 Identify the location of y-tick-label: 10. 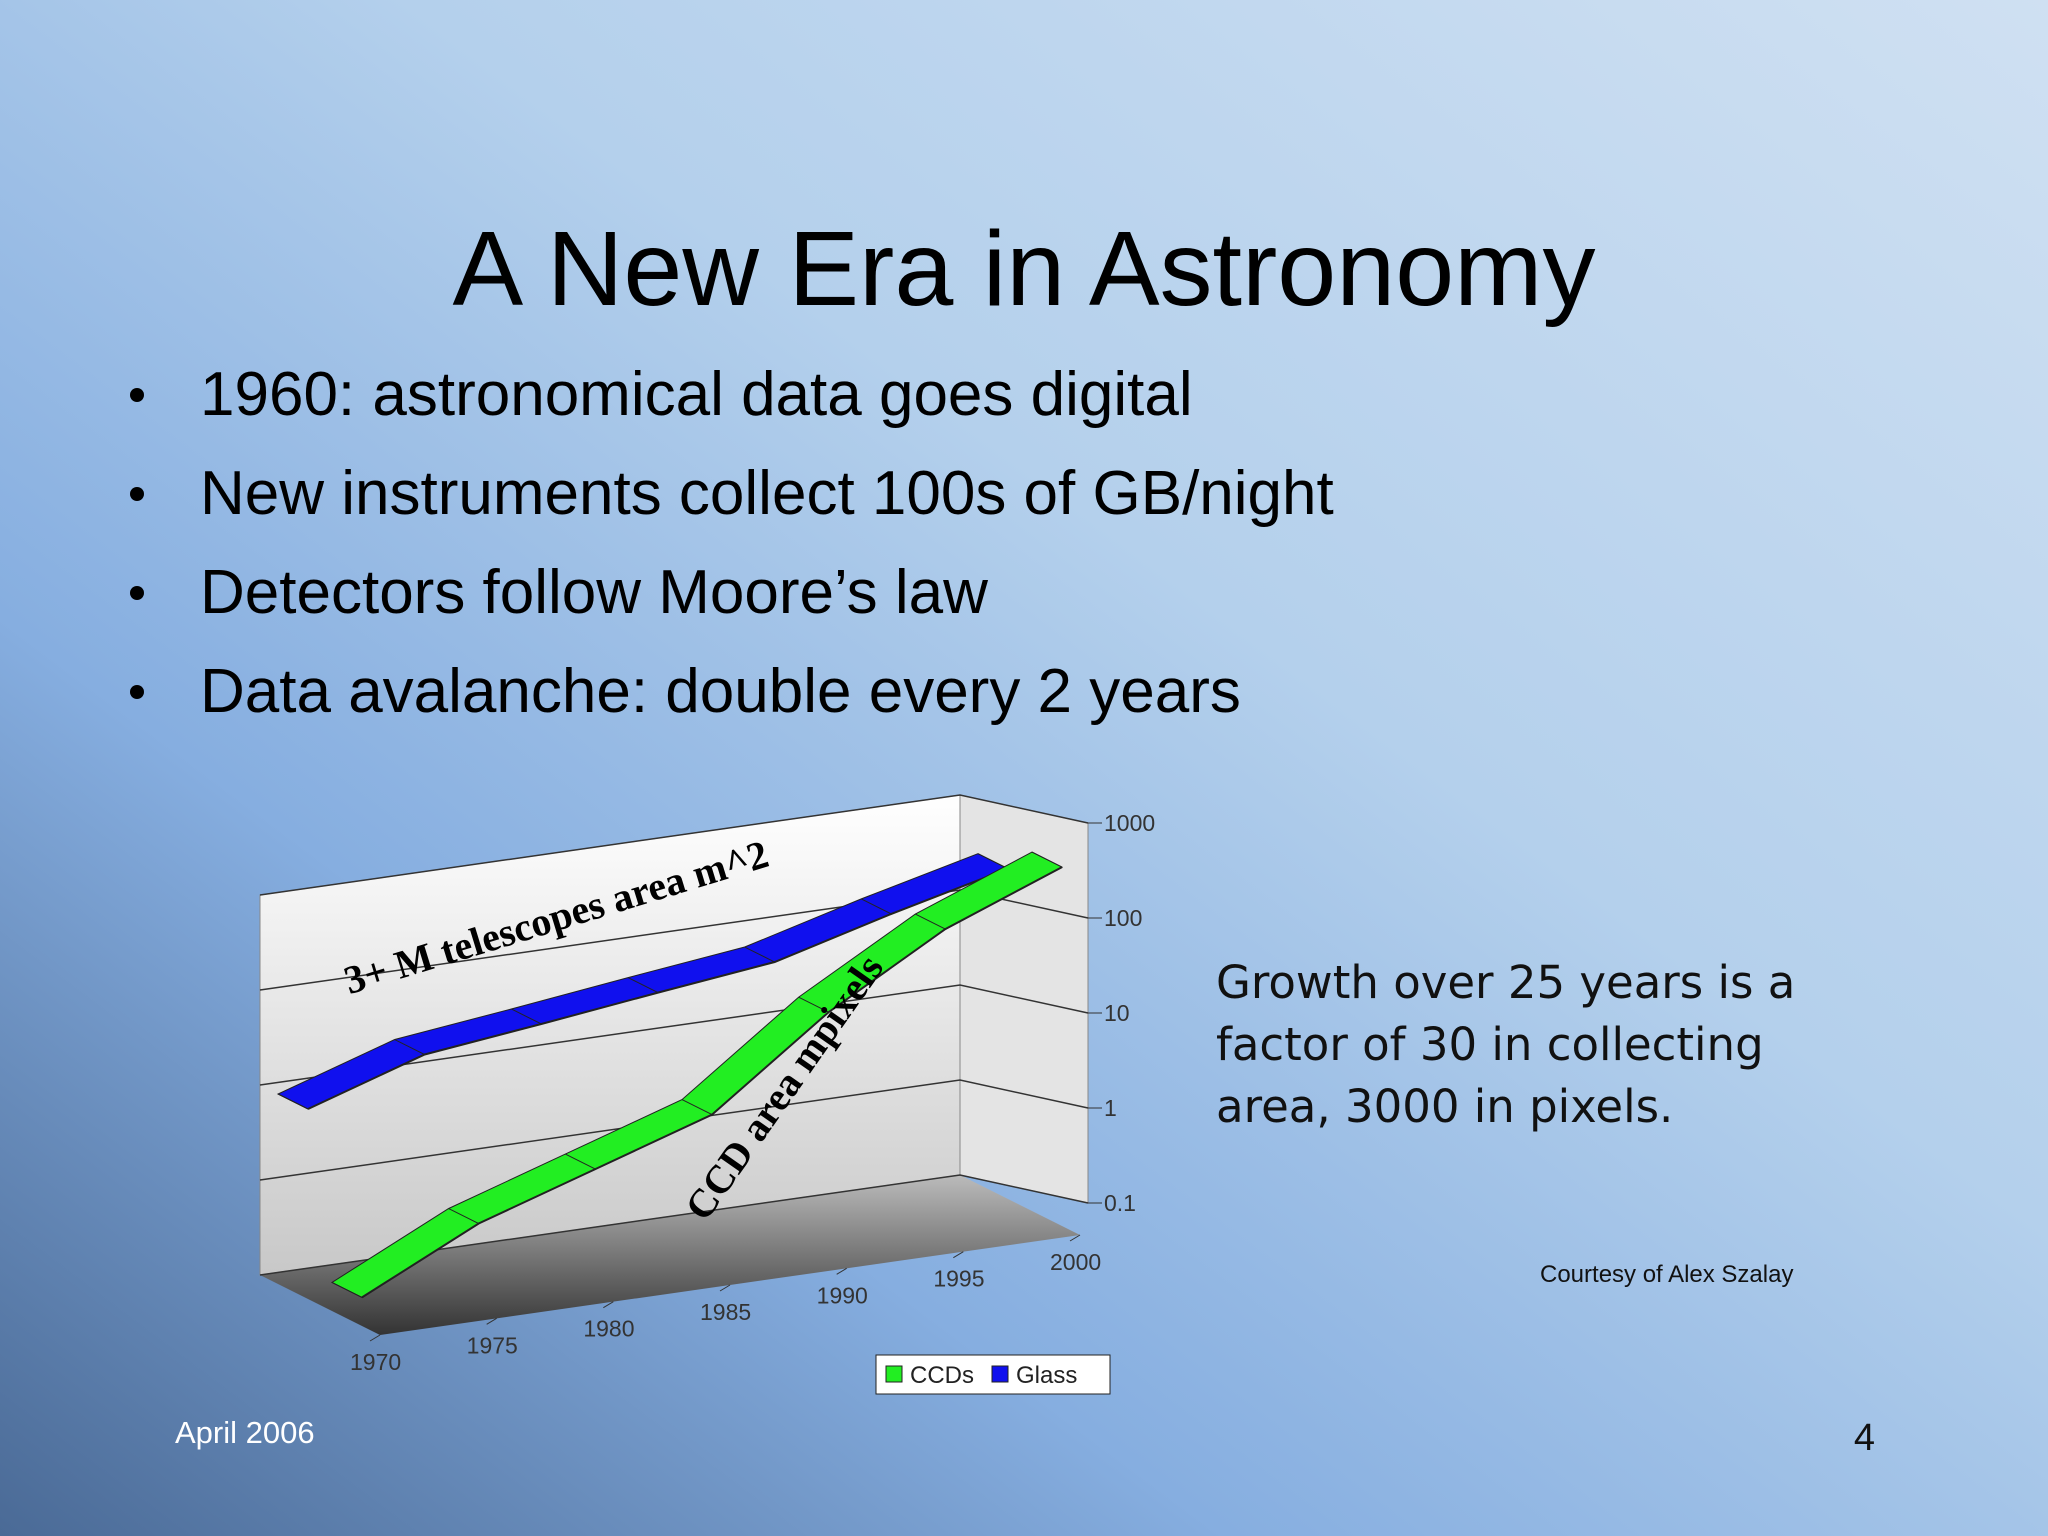
(1117, 1013).